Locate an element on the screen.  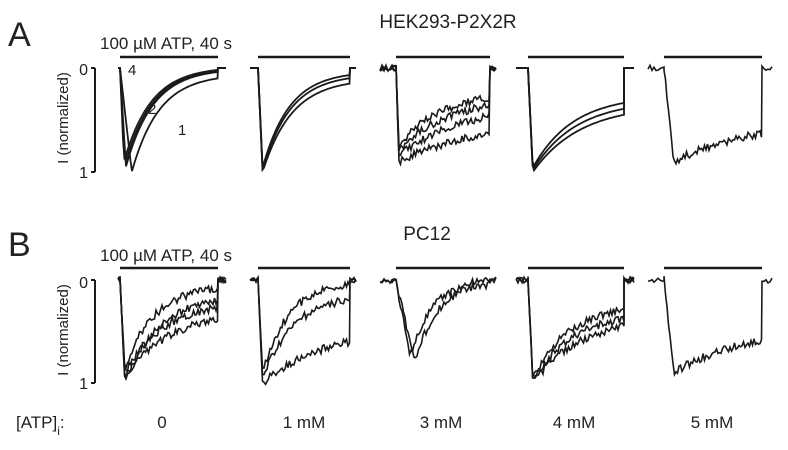
atp-i-label: [ATP]i: is located at coordinates (40, 425).